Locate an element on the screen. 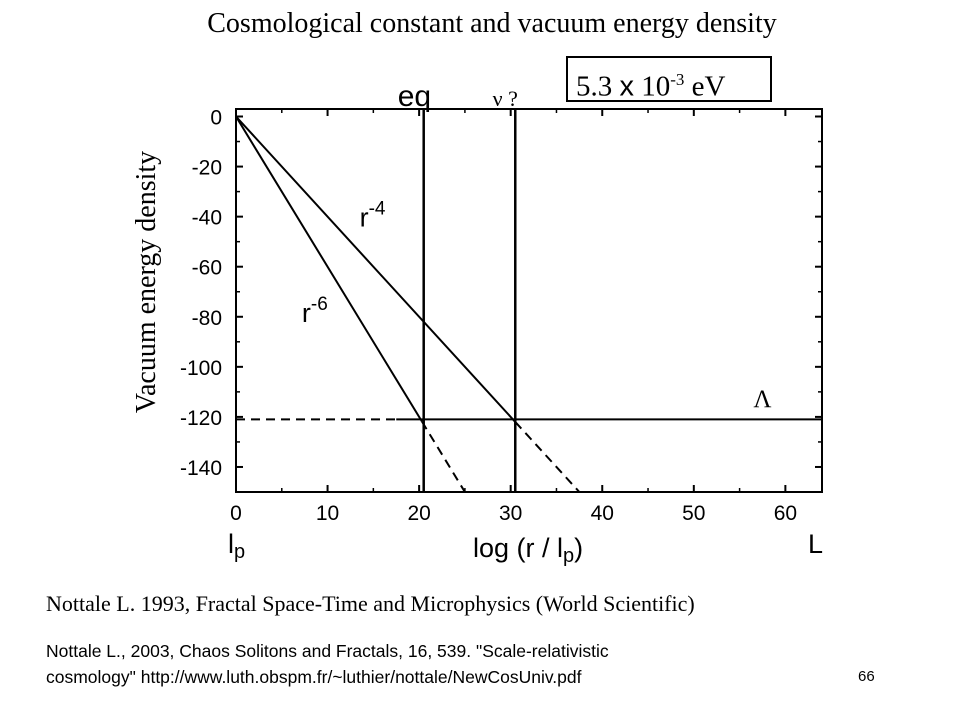 The height and width of the screenshot is (720, 960). energy-mantissa: 5.3 is located at coordinates (594, 86).